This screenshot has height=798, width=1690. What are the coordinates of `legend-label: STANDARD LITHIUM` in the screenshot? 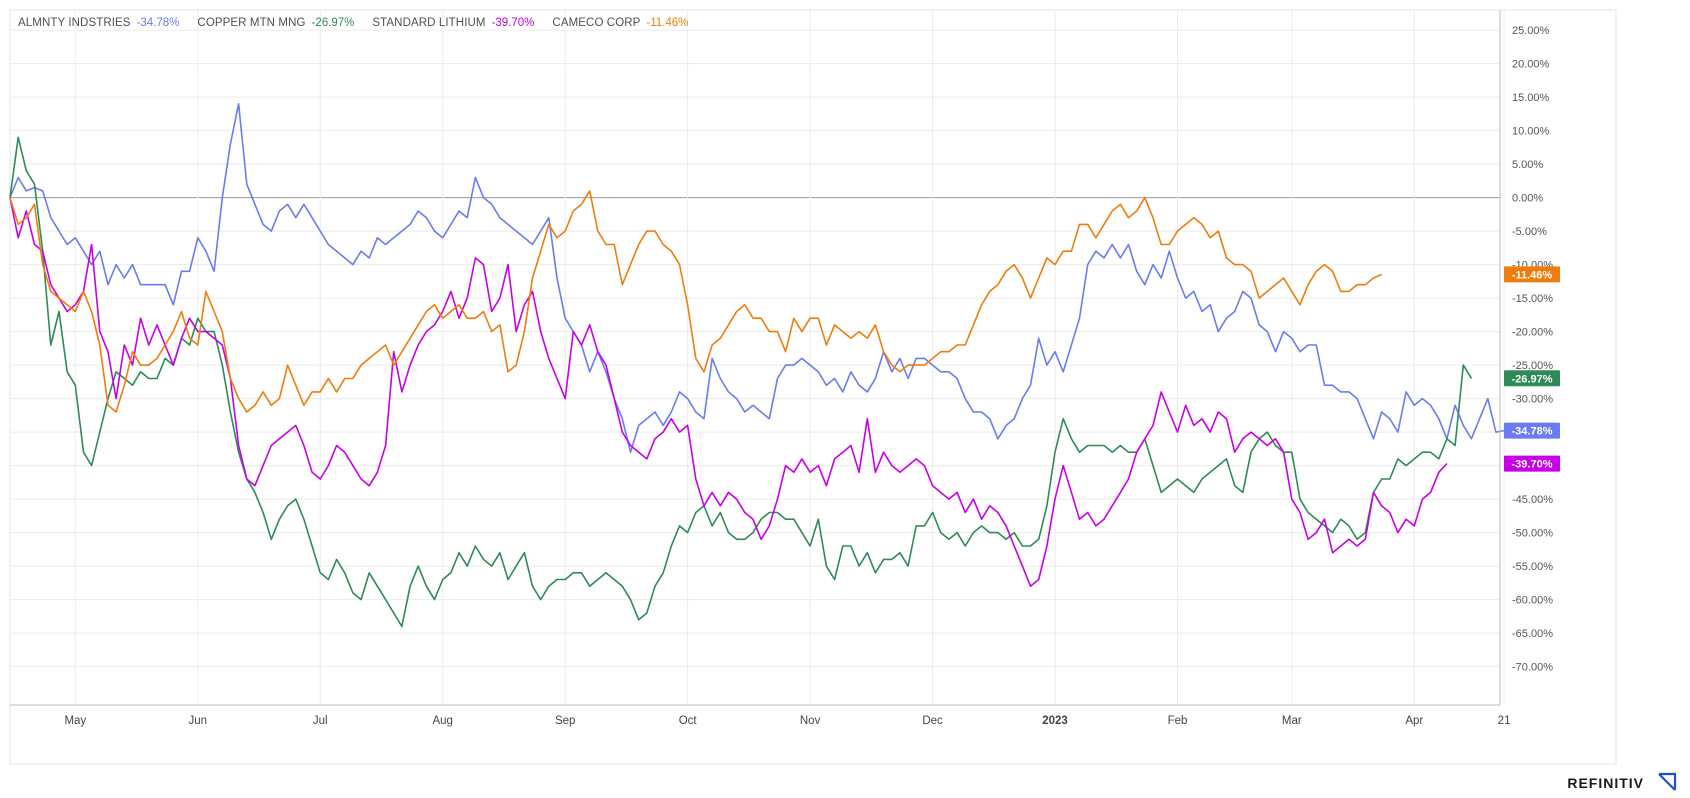 It's located at (429, 23).